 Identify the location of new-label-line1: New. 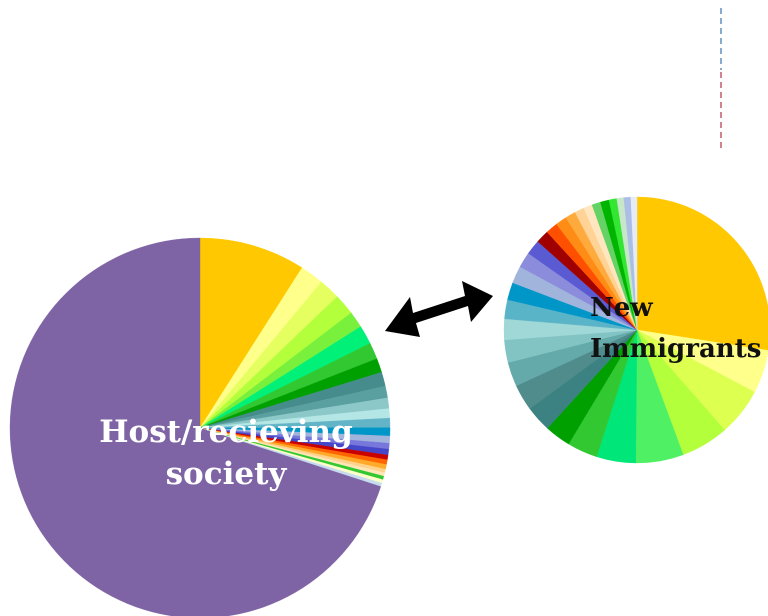
(621, 308).